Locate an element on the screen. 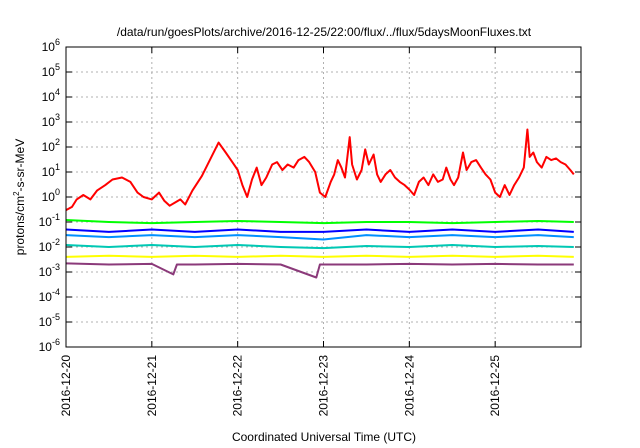 This screenshot has width=640, height=448. y-axis-label-superscript: 2 is located at coordinates (16, 193).